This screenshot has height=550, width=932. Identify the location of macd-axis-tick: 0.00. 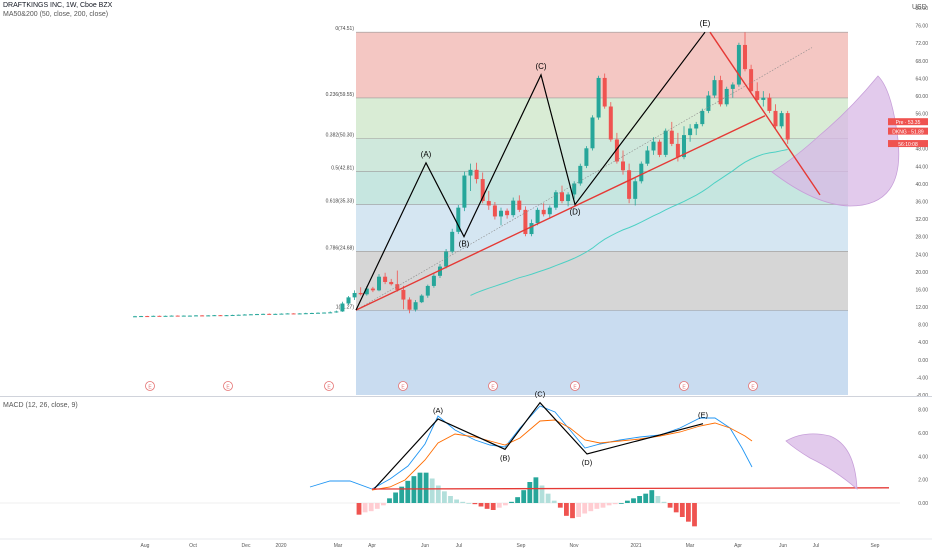
(923, 504).